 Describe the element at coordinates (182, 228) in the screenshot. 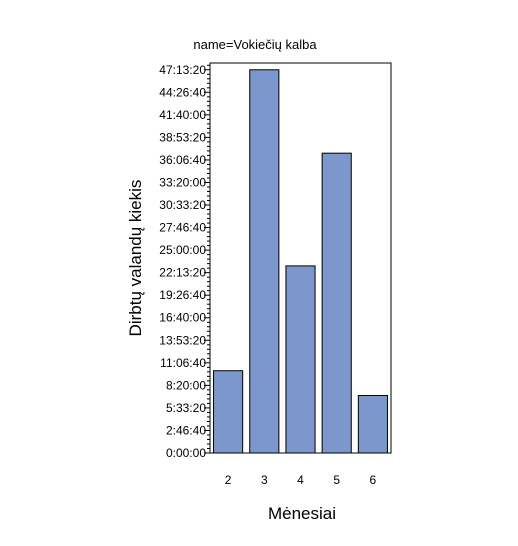

I see `y-tick-label: 27:46:40` at that location.